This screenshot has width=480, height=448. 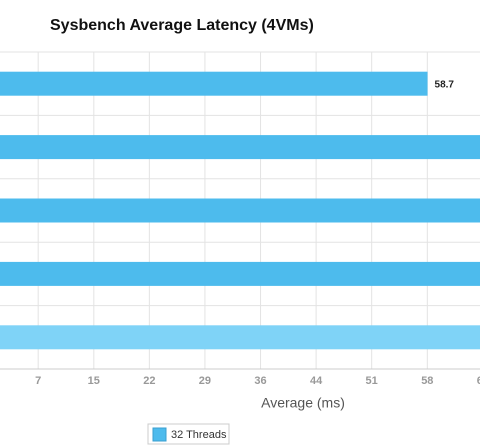 What do you see at coordinates (182, 25) in the screenshot?
I see `chart-title: Sysbench Average Latency (4VMs)` at bounding box center [182, 25].